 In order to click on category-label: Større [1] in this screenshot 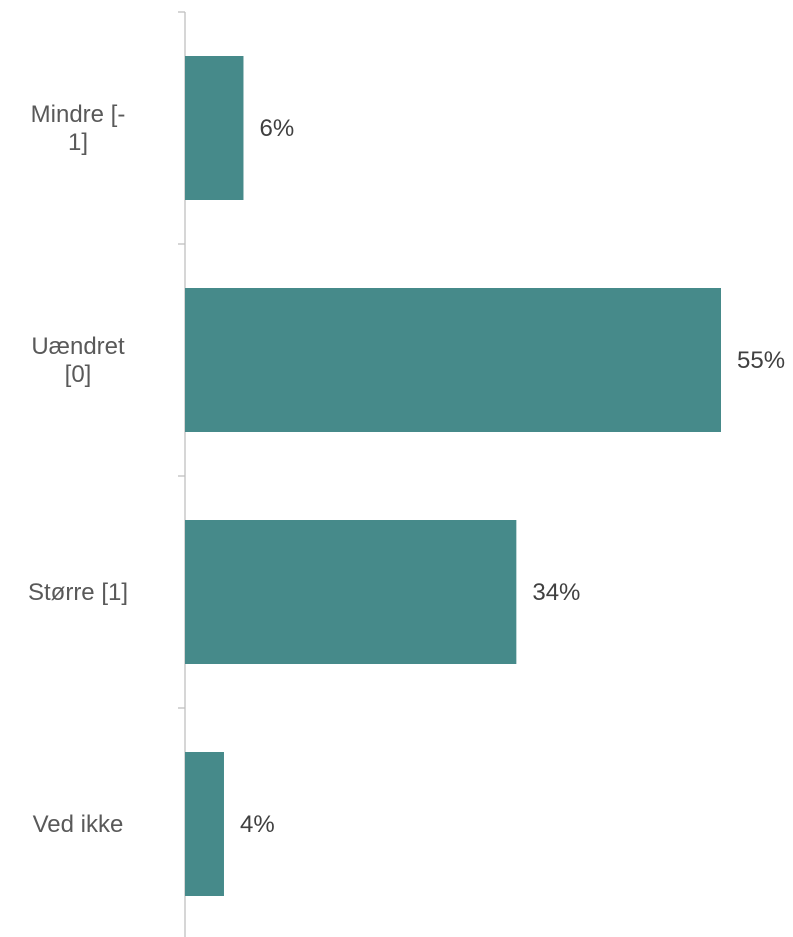, I will do `click(78, 592)`.